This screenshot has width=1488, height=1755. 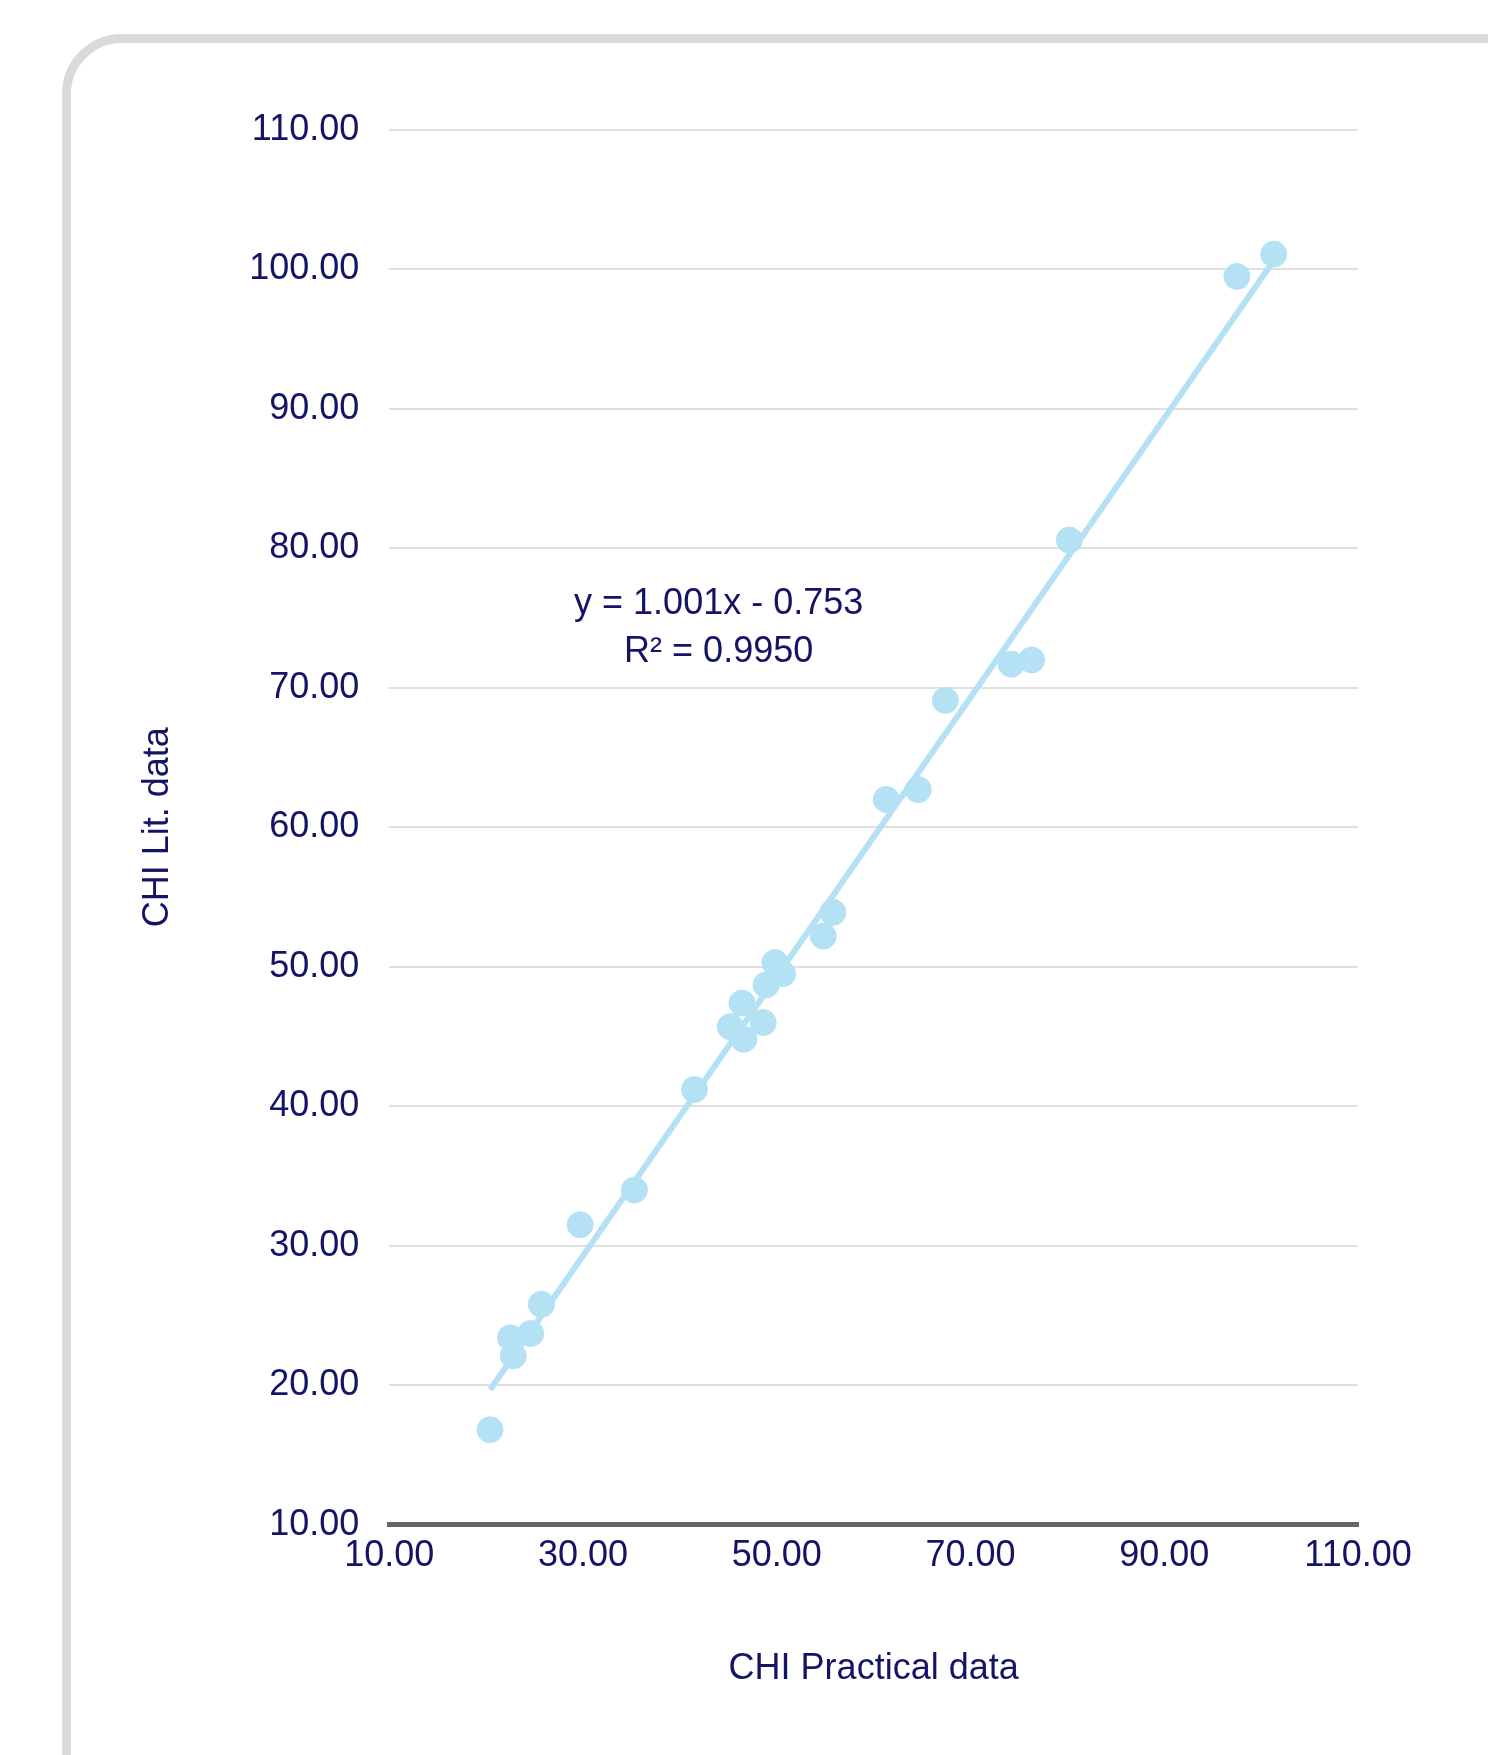 I want to click on y-tick-label: 110.00, so click(x=305, y=127).